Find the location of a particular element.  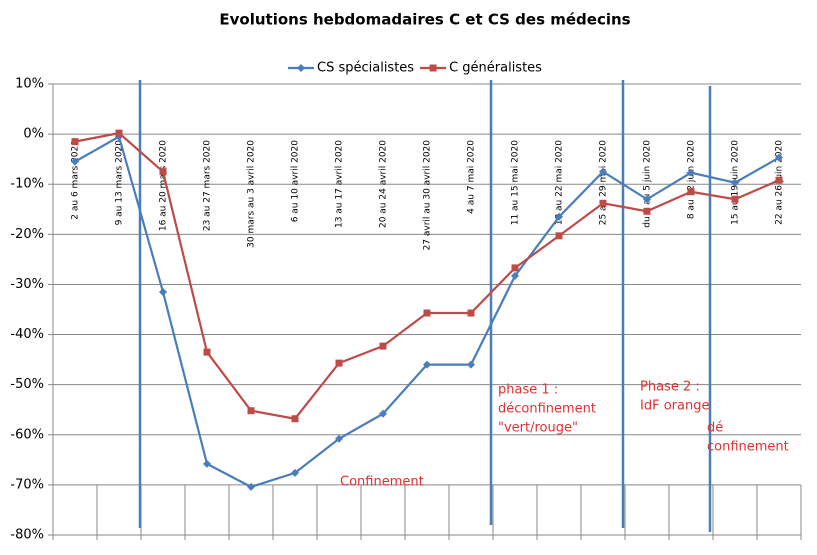

y-tick-label: 0% is located at coordinates (33, 134).